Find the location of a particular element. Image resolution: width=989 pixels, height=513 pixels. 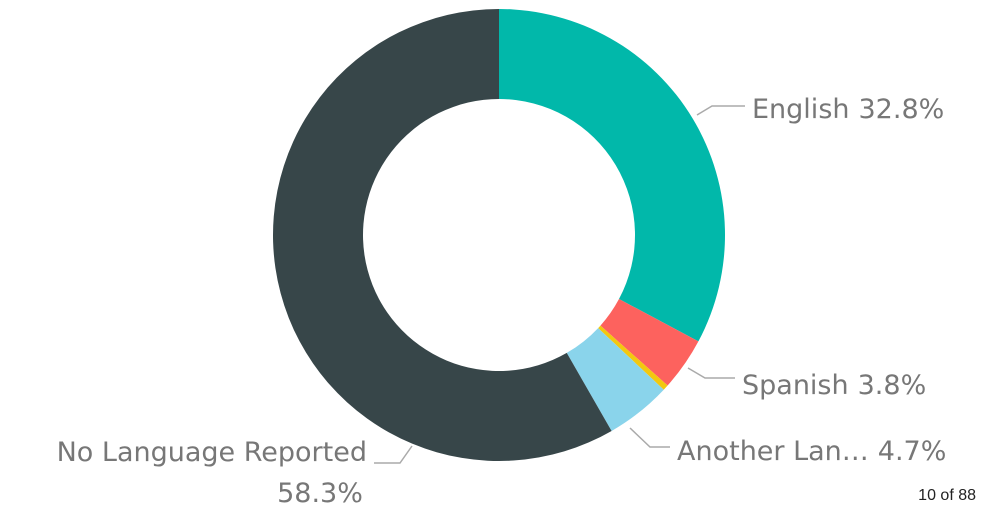

category-label: Spanish is located at coordinates (795, 385).